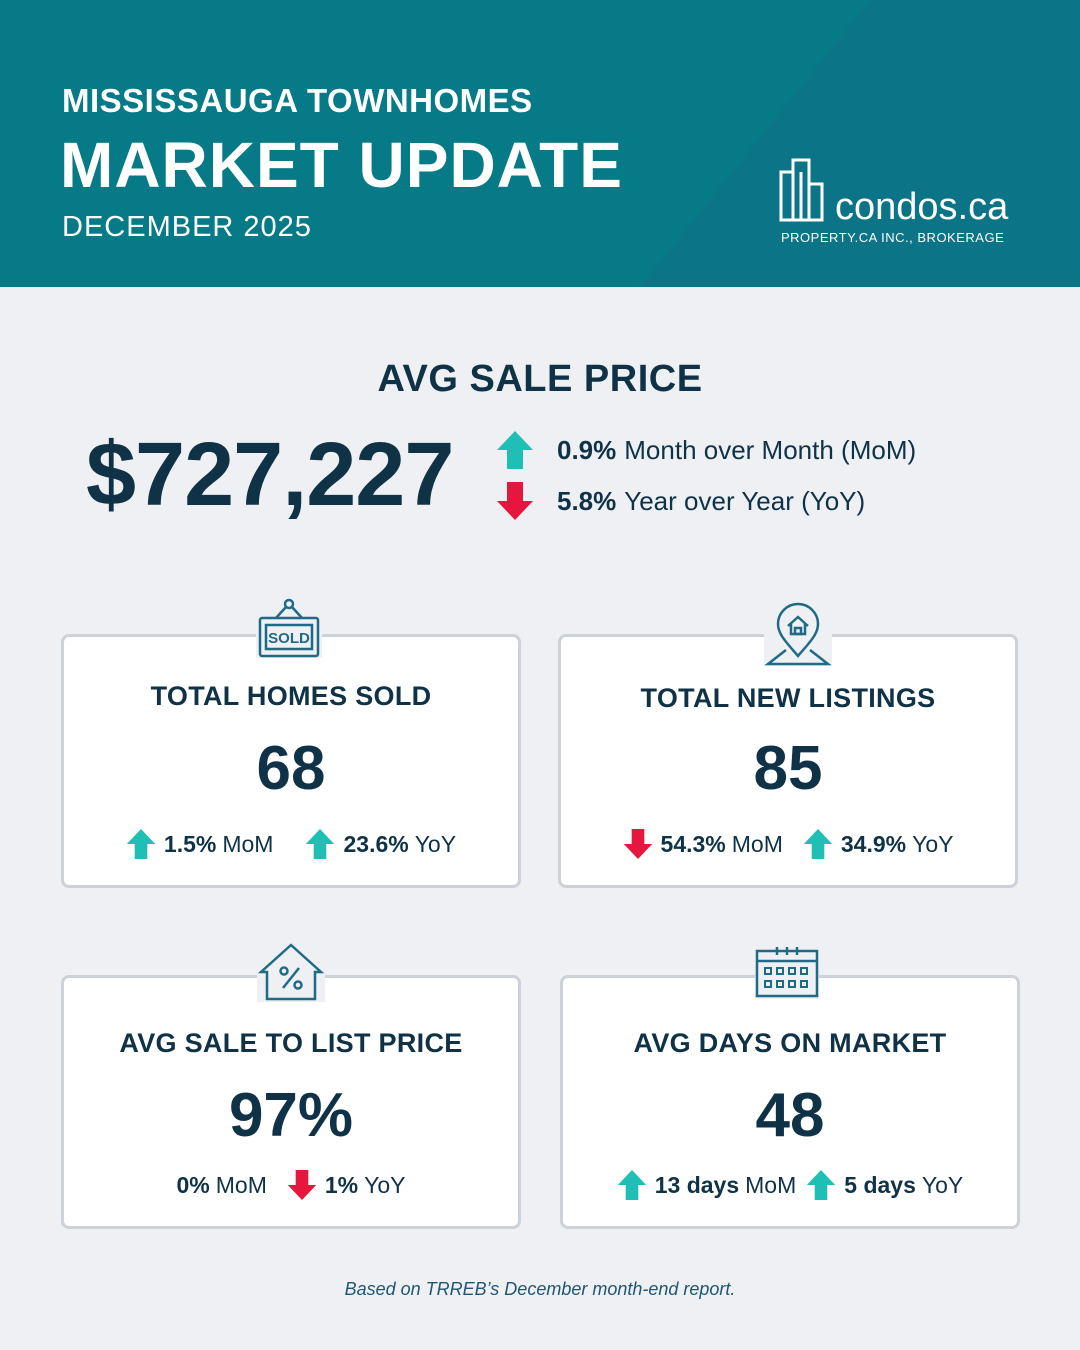 Image resolution: width=1080 pixels, height=1350 pixels. Describe the element at coordinates (291, 768) in the screenshot. I see `homes-sold-value: 68` at that location.